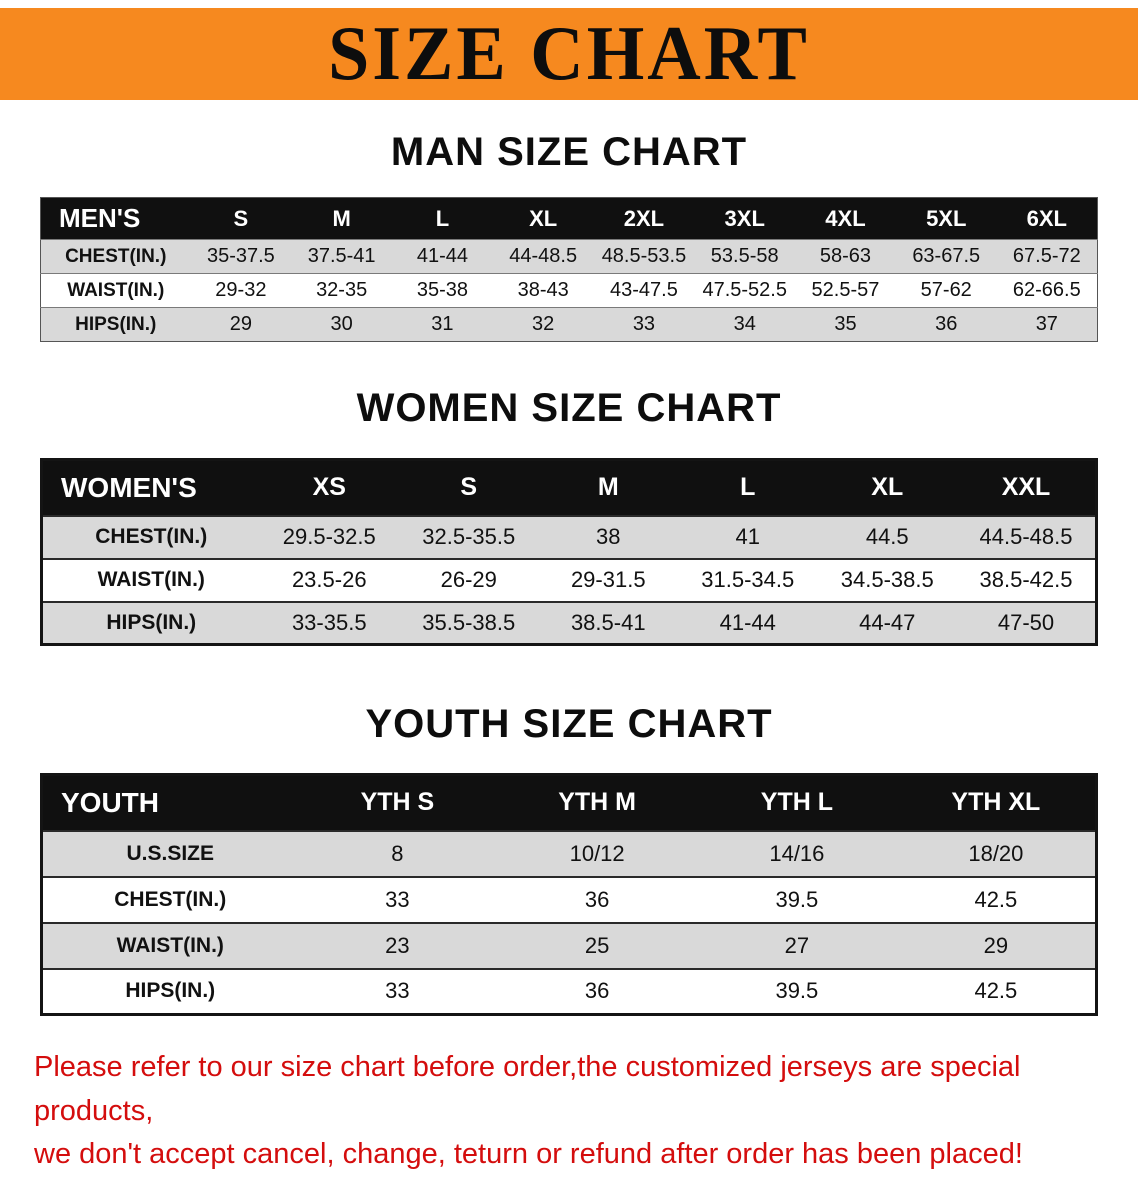  I want to click on value-cell: 41-44, so click(748, 622).